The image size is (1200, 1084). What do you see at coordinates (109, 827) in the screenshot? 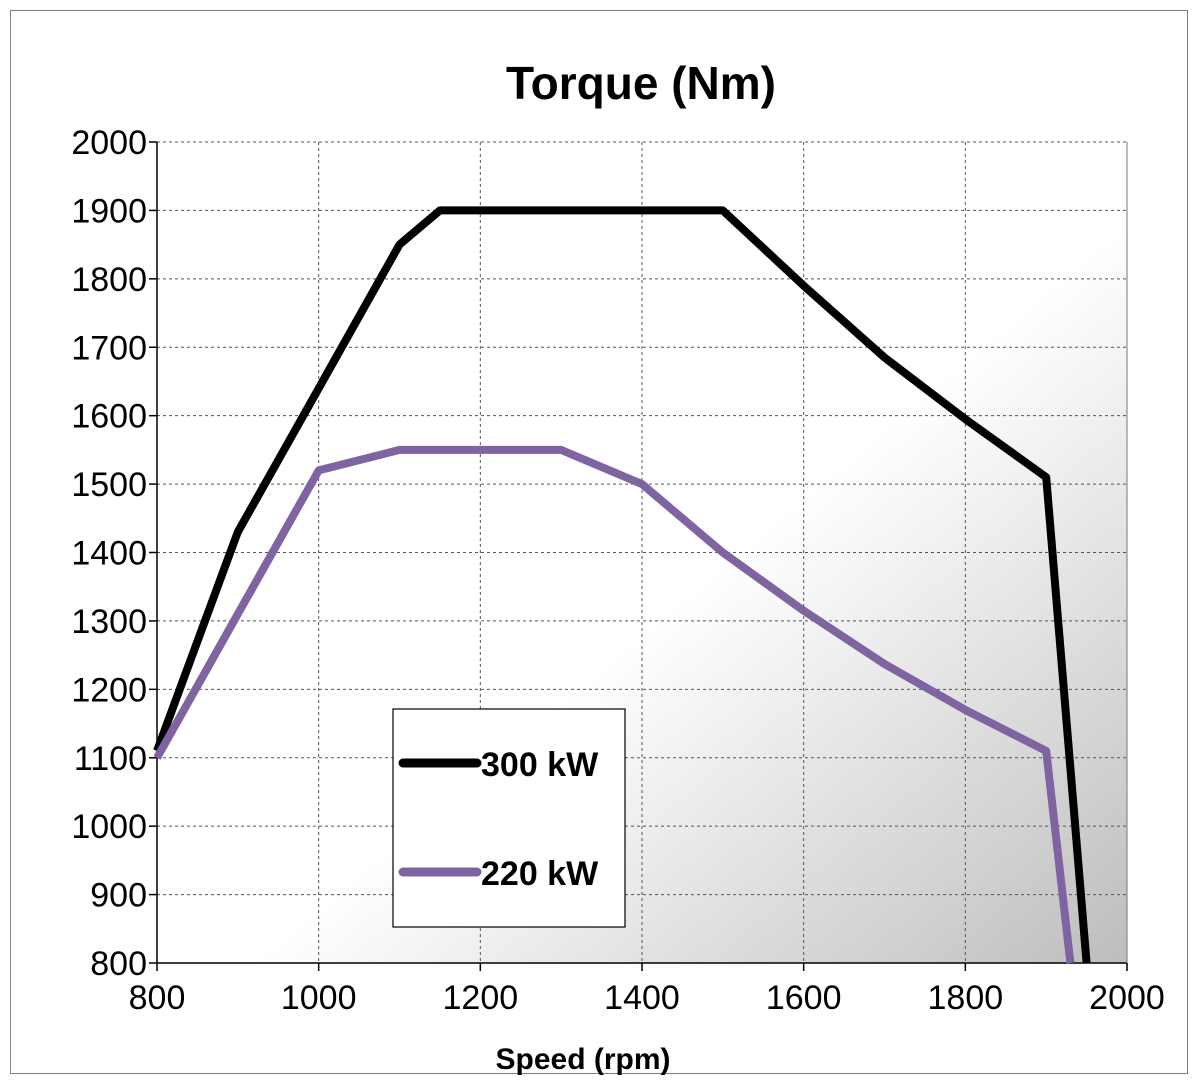
I see `y-tick-label-1000: 1000` at bounding box center [109, 827].